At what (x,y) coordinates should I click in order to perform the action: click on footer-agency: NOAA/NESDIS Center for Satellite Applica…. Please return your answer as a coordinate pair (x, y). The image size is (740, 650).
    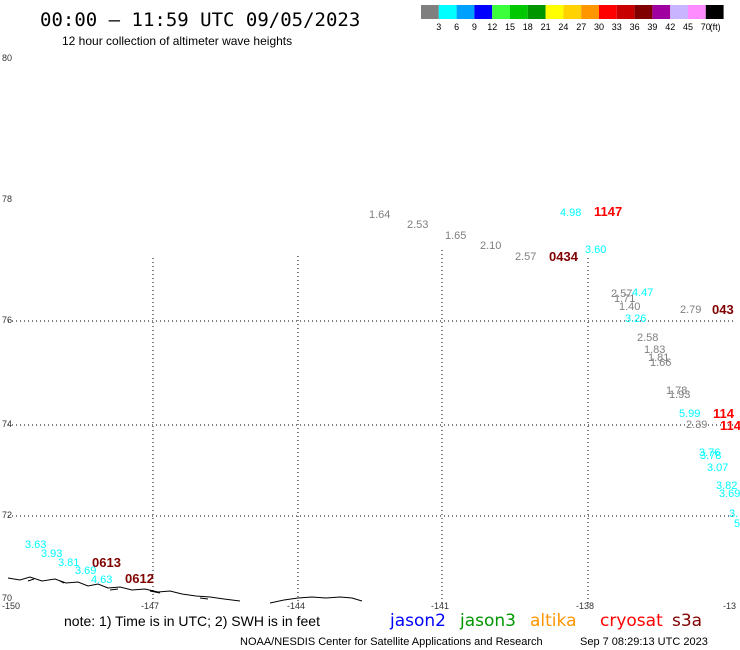
    Looking at the image, I should click on (391, 642).